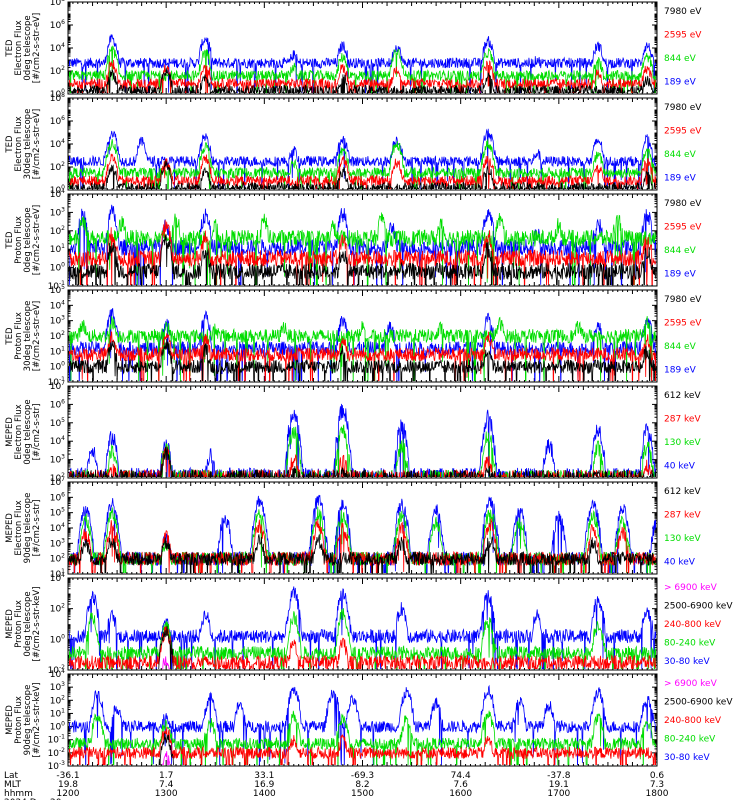 Image resolution: width=750 pixels, height=800 pixels. I want to click on footer-value: -37.8, so click(559, 776).